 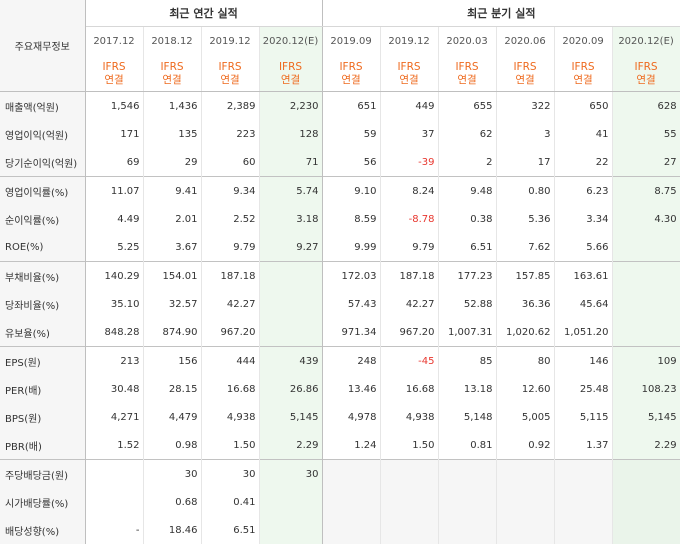 What do you see at coordinates (43, 134) in the screenshot?
I see `row-label: 영업이익(억원)` at bounding box center [43, 134].